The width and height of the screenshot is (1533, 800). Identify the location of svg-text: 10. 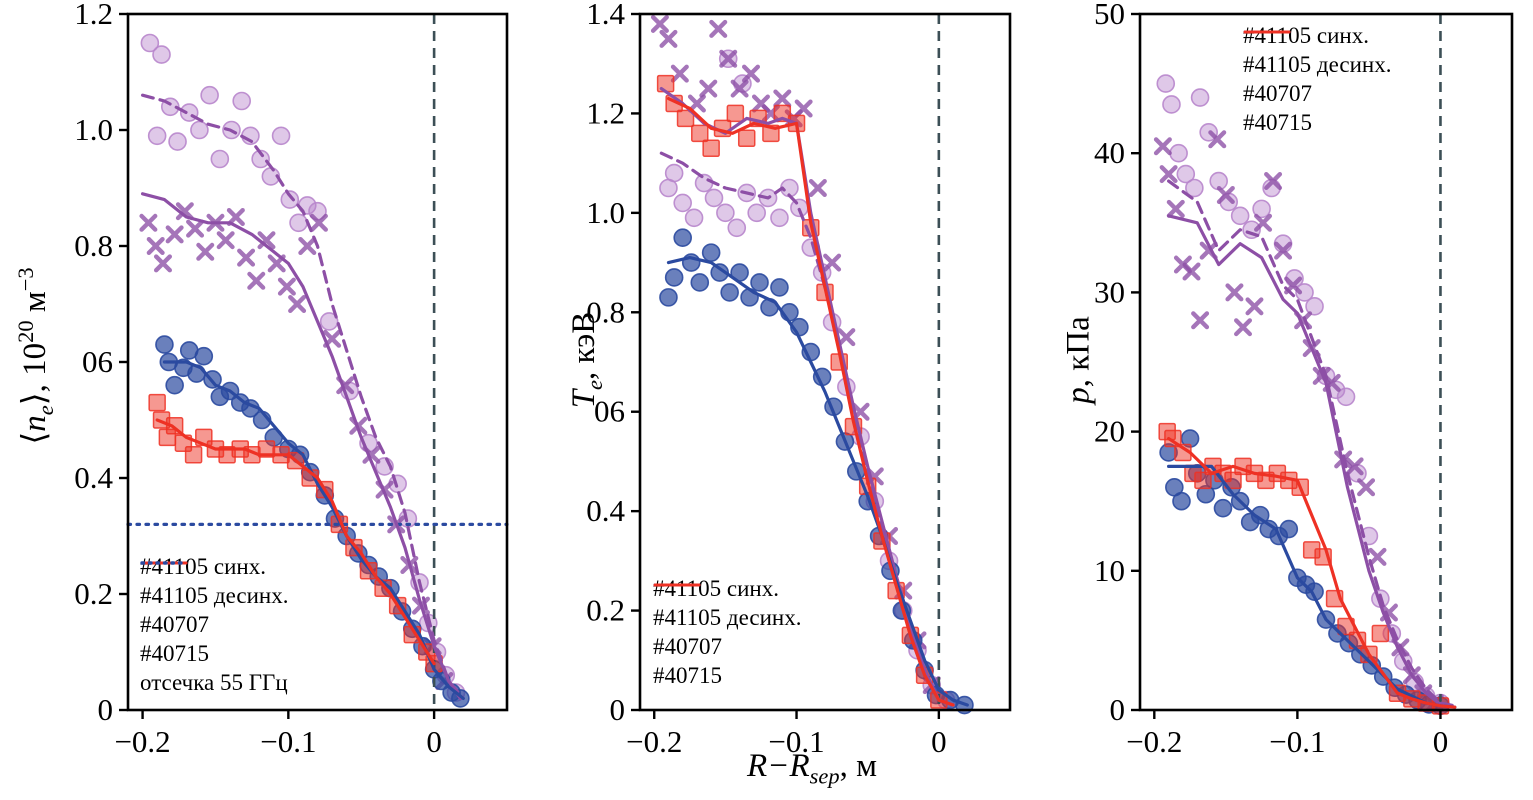
(1109, 570).